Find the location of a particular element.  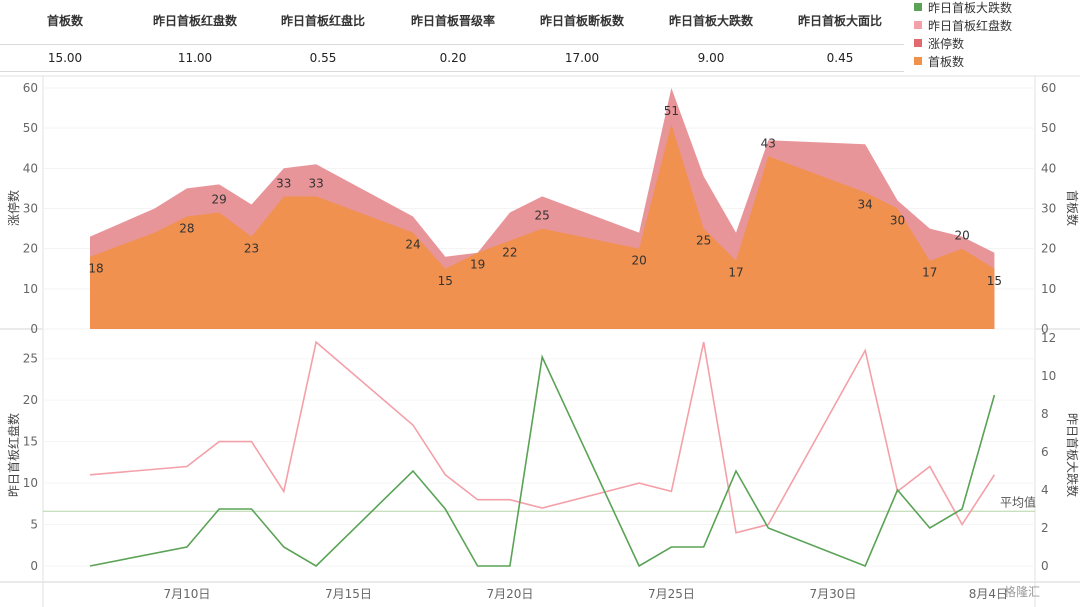

y2-tick-label: 4 is located at coordinates (1045, 490).